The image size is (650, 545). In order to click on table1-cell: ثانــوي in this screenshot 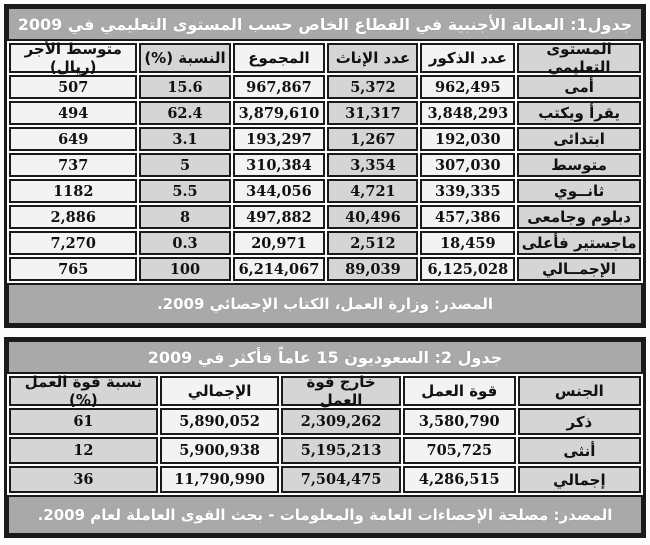, I will do `click(579, 191)`.